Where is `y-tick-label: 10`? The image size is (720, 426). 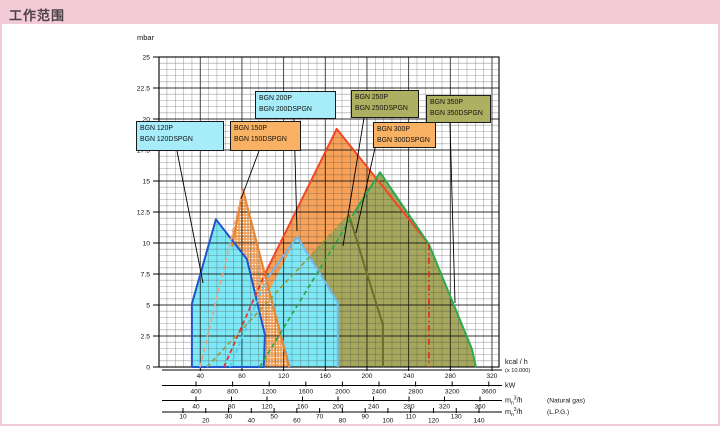 y-tick-label: 10 is located at coordinates (146, 243).